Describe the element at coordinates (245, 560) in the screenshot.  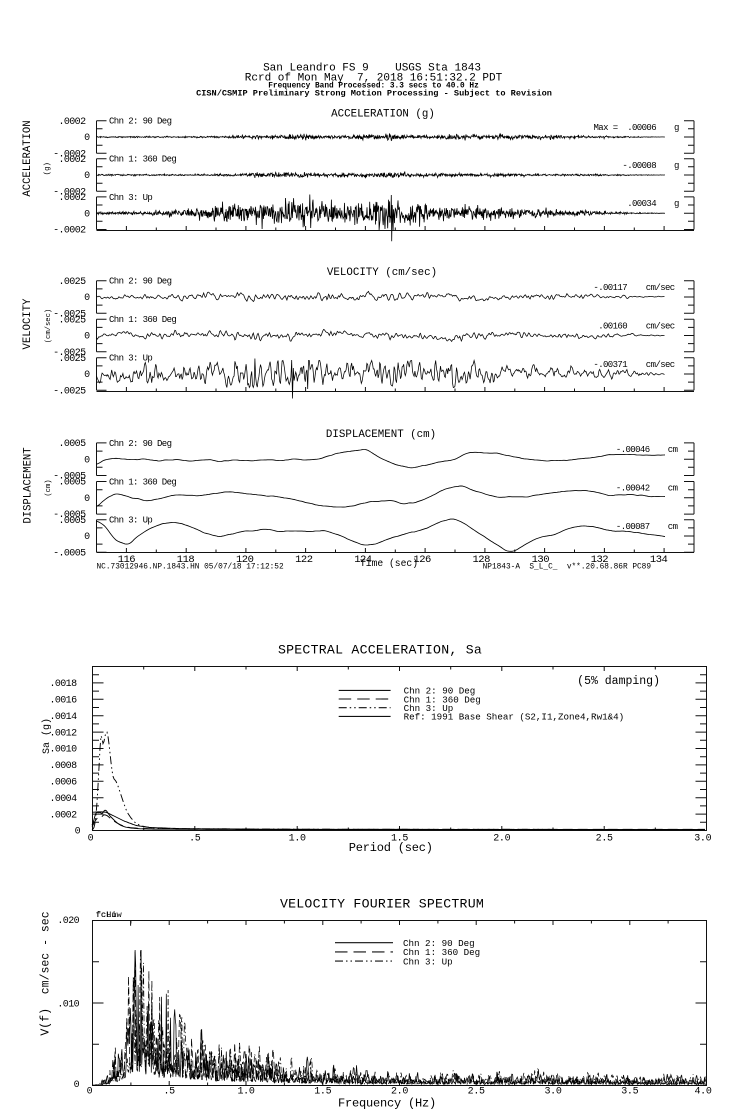
I see `svg-text: 120` at that location.